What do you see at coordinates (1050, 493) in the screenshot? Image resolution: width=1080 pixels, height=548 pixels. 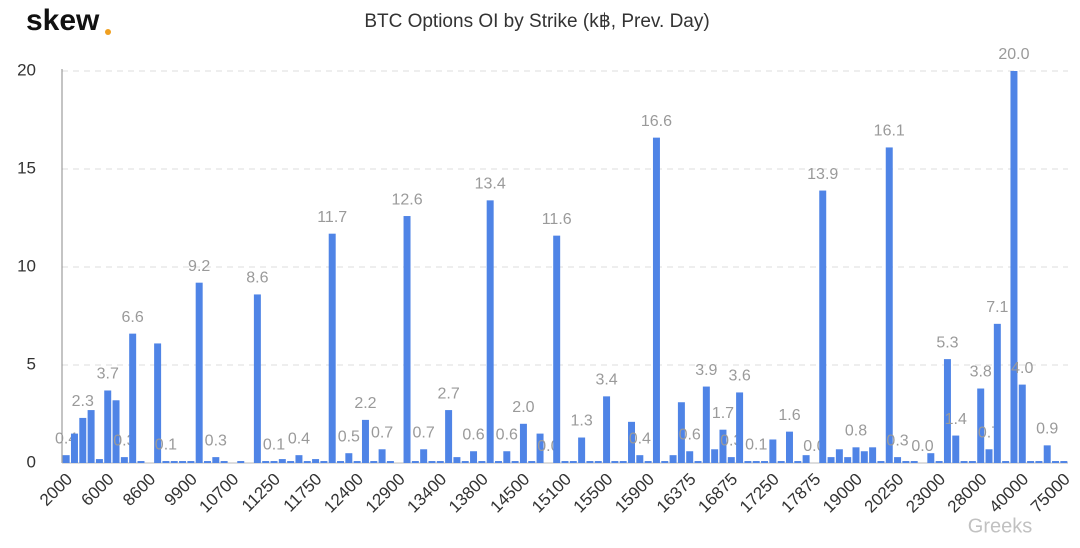 I see `x-tick-label: 75000` at bounding box center [1050, 493].